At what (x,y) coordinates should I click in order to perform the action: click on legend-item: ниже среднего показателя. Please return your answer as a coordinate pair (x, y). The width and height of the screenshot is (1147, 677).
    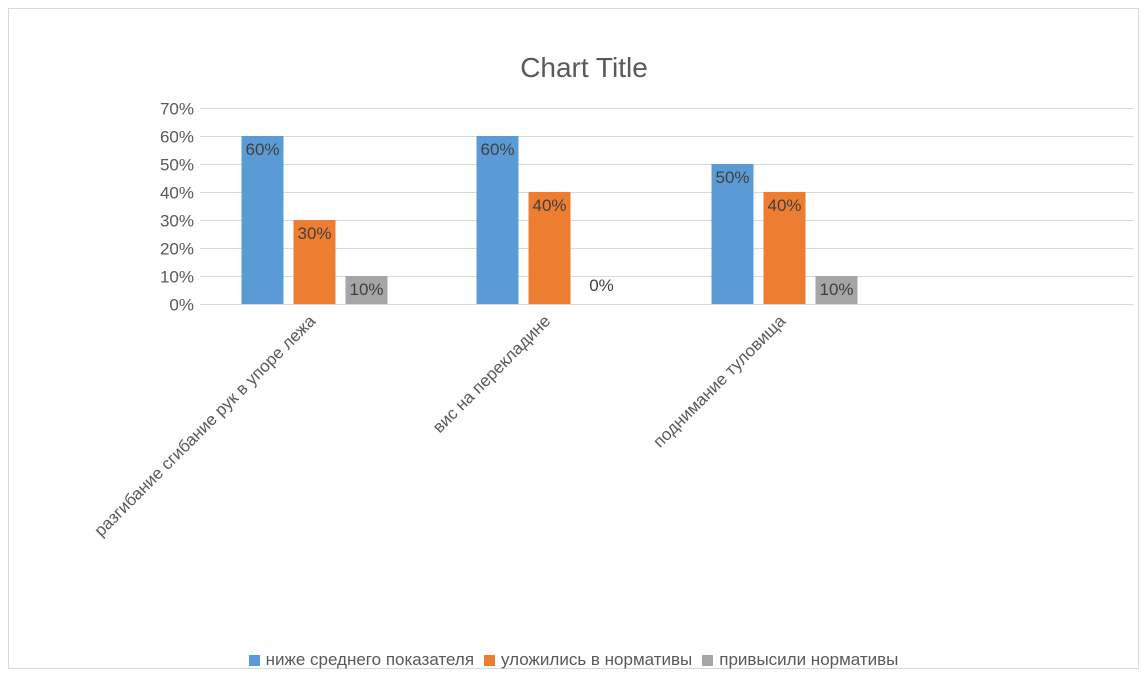
    Looking at the image, I should click on (361, 660).